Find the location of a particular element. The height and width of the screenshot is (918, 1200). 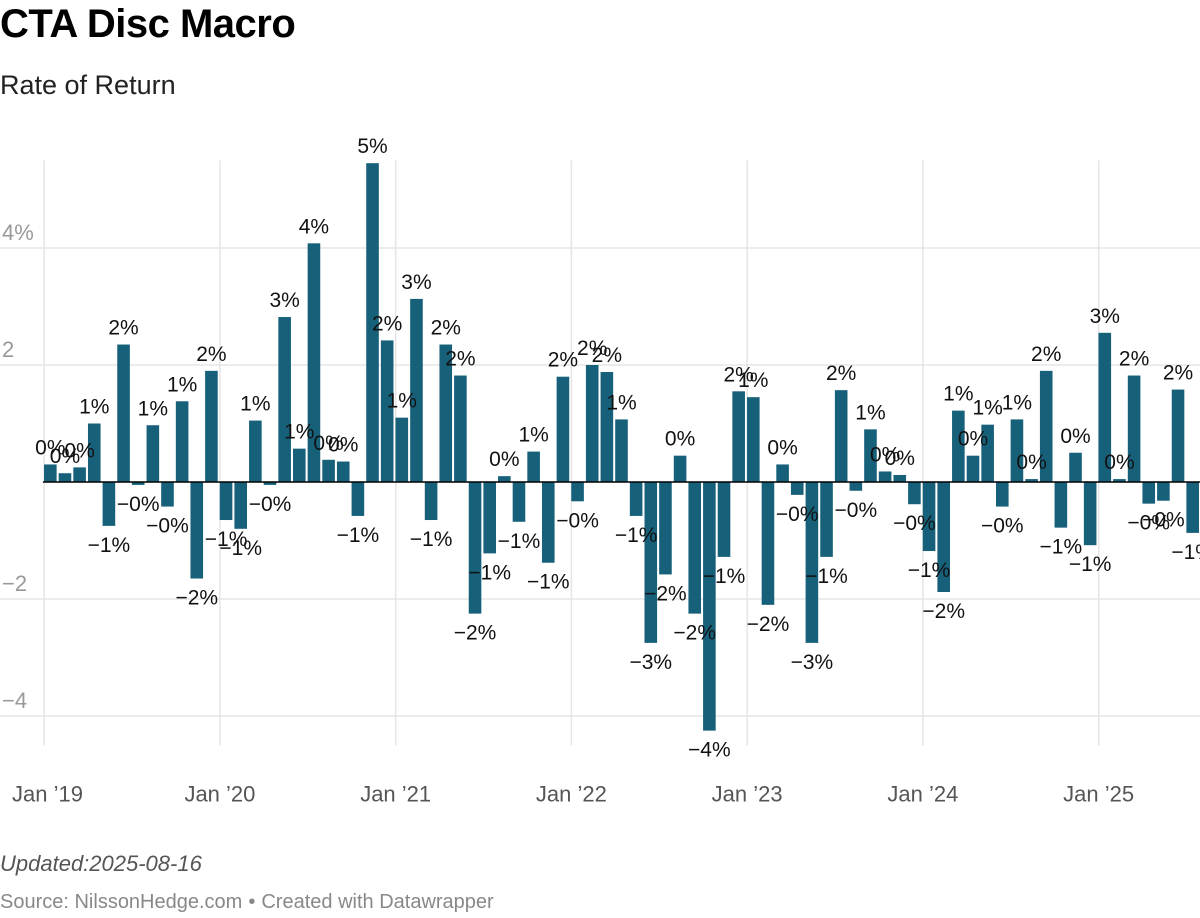

data-label-29: −2% is located at coordinates (475, 633).